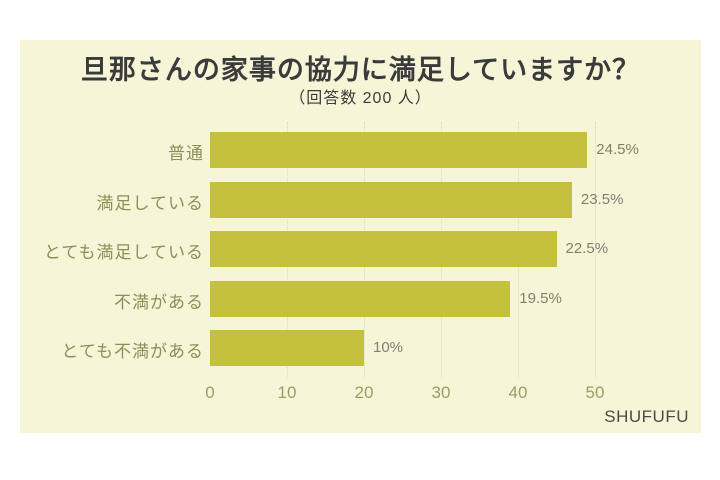 The height and width of the screenshot is (480, 720). Describe the element at coordinates (540, 298) in the screenshot. I see `value-label-3: 19.5%` at that location.